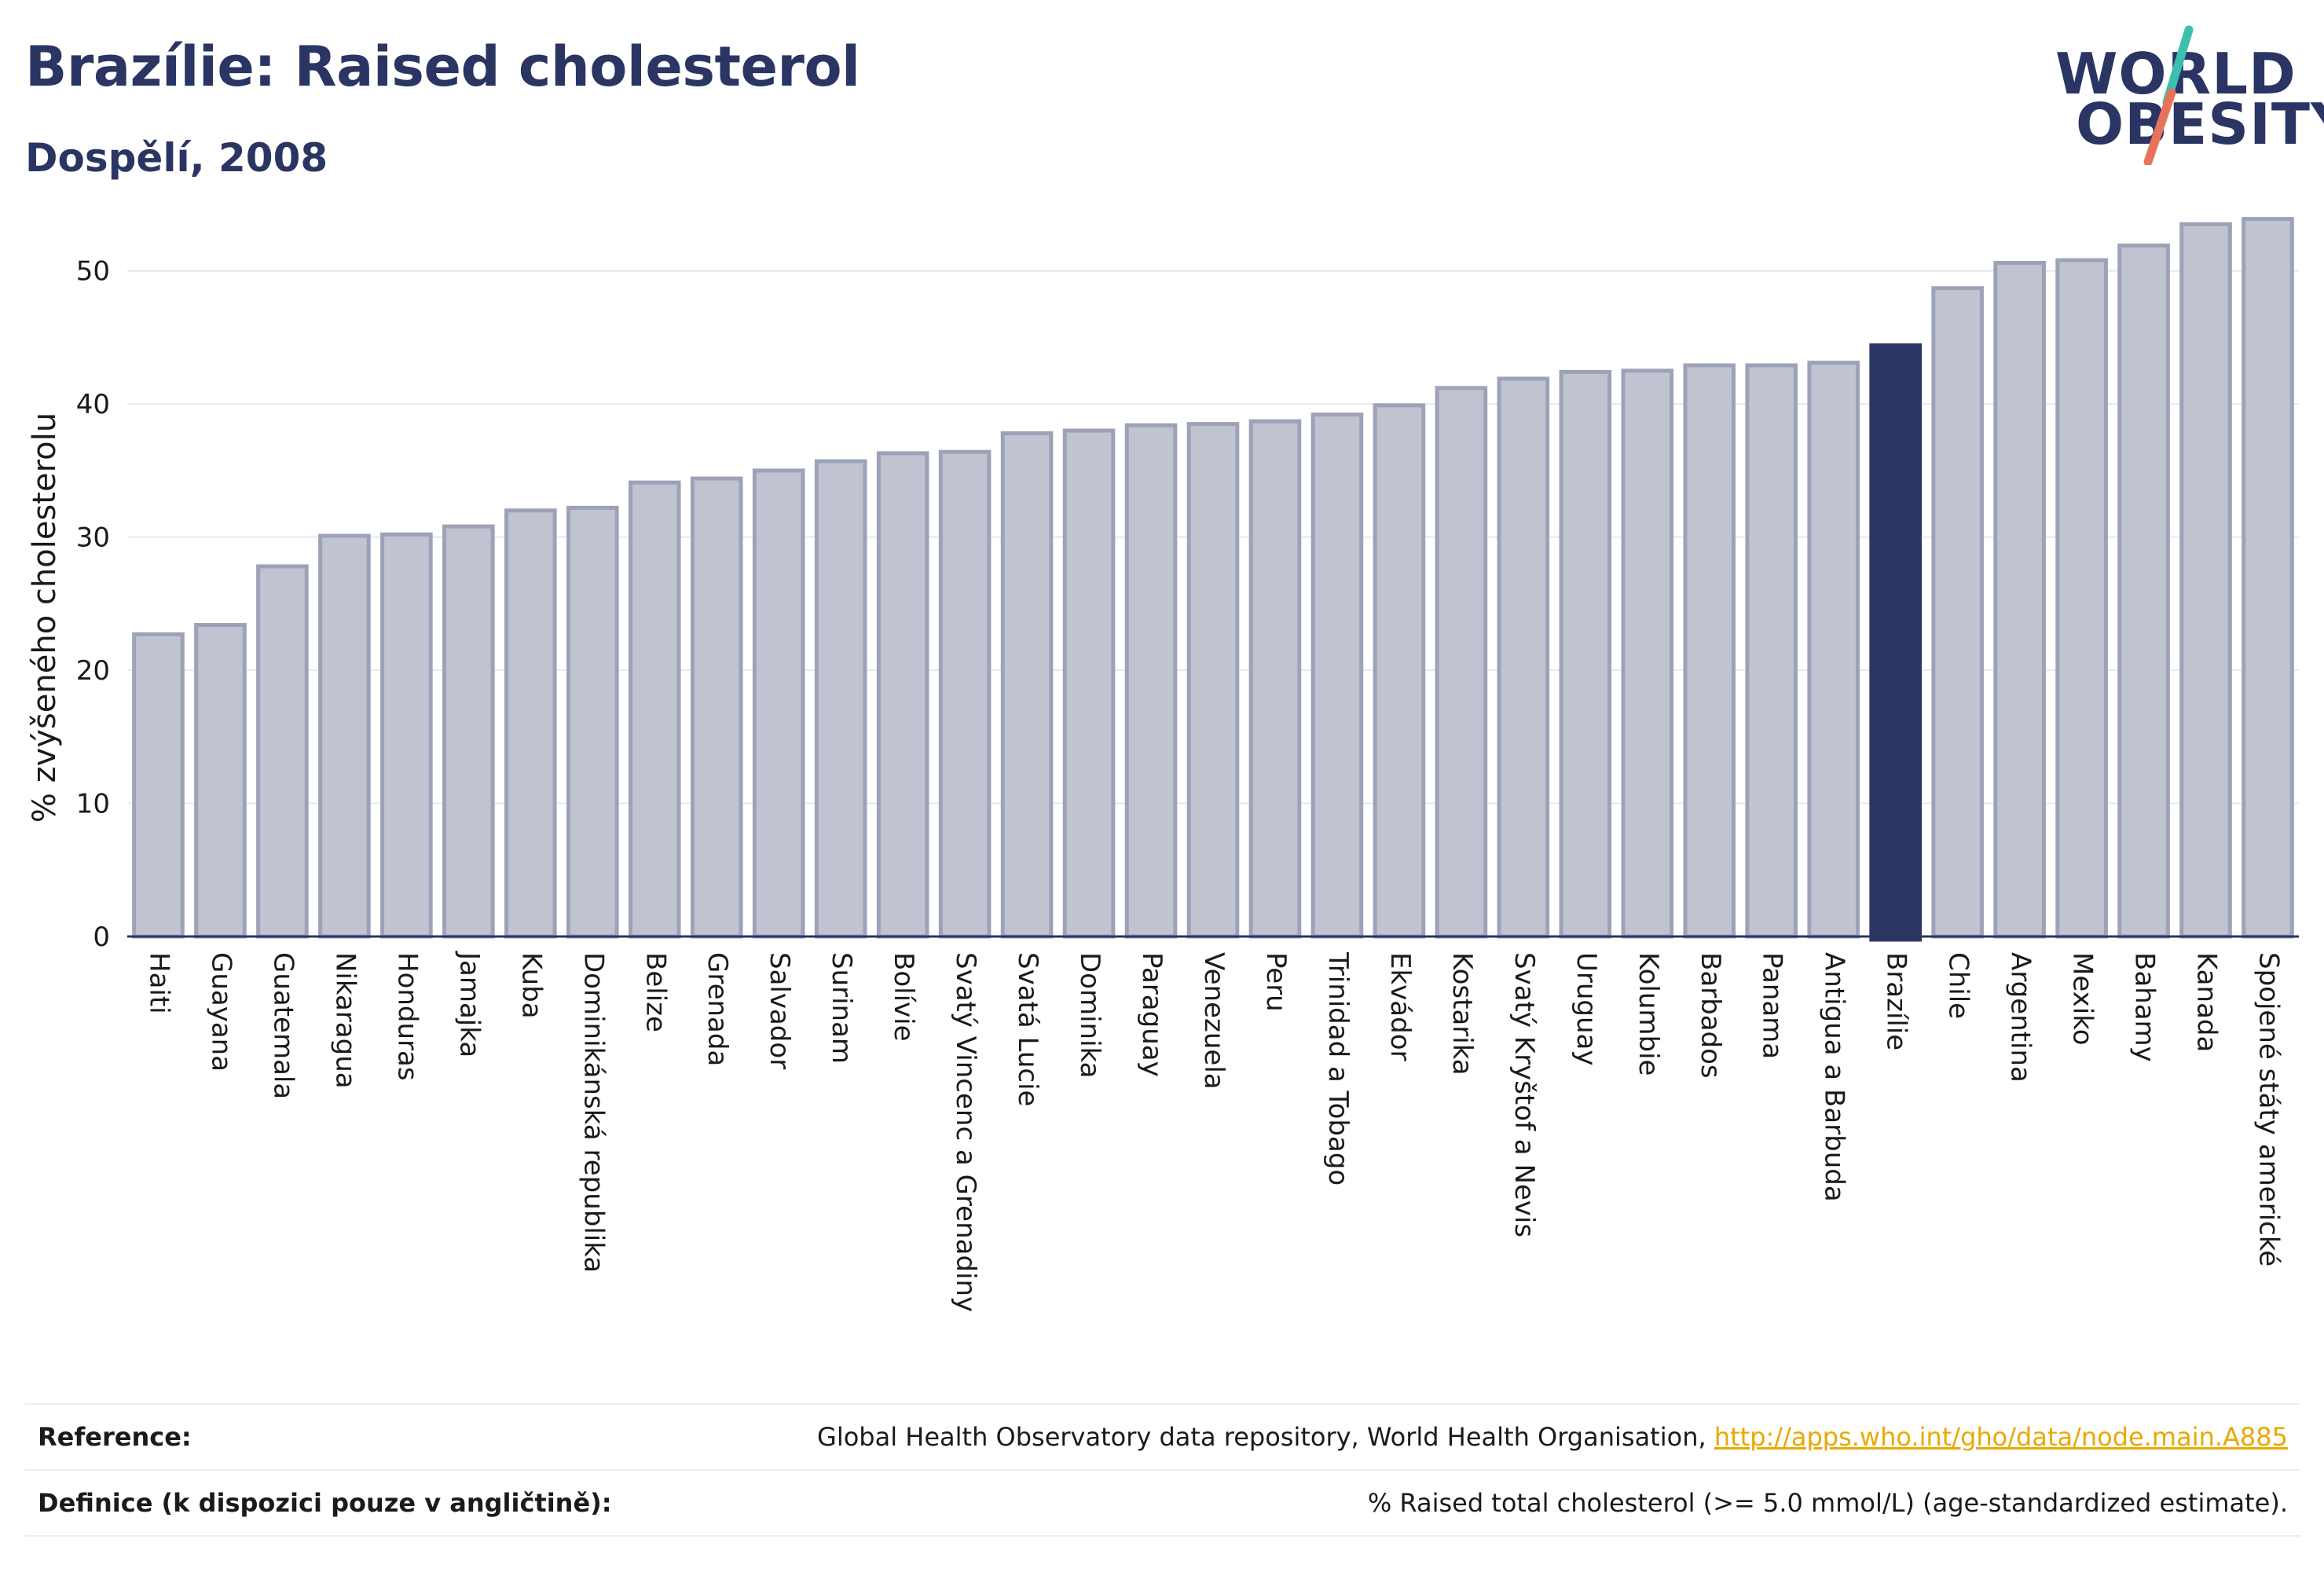 The width and height of the screenshot is (2324, 1576). Describe the element at coordinates (283, 1025) in the screenshot. I see `x-tick-label: Guatemala` at that location.